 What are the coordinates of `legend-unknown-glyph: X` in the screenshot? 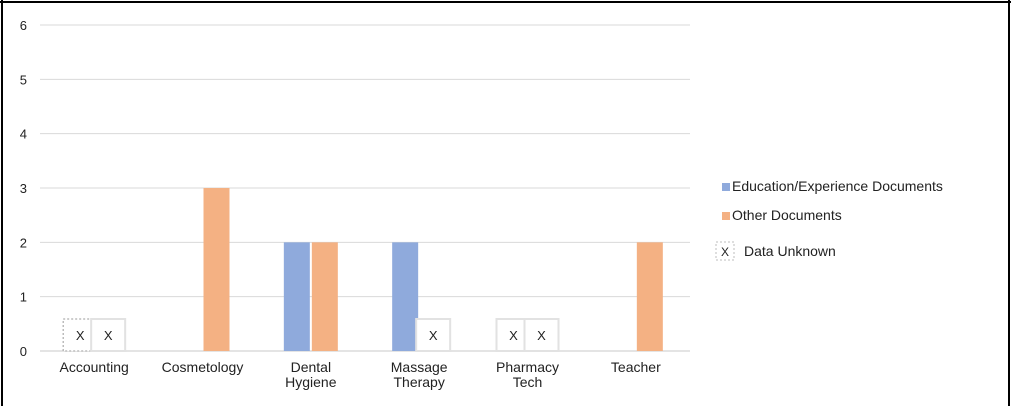 It's located at (725, 252).